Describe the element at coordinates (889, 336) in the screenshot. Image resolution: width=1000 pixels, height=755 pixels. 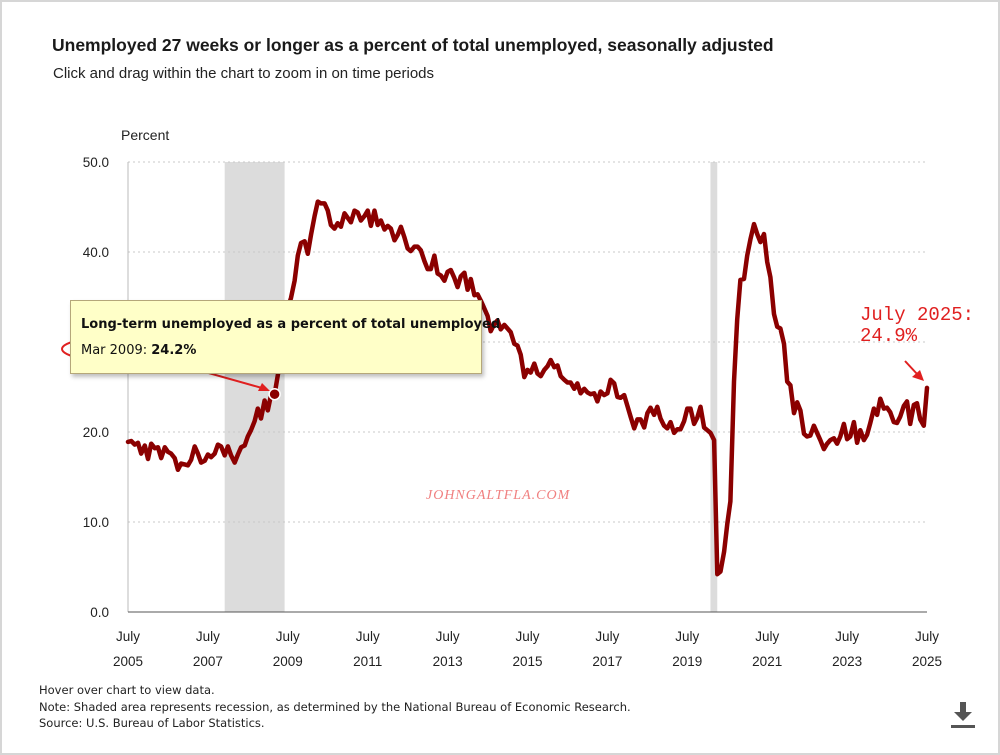
I see `callout-line-2: 24.9%` at that location.